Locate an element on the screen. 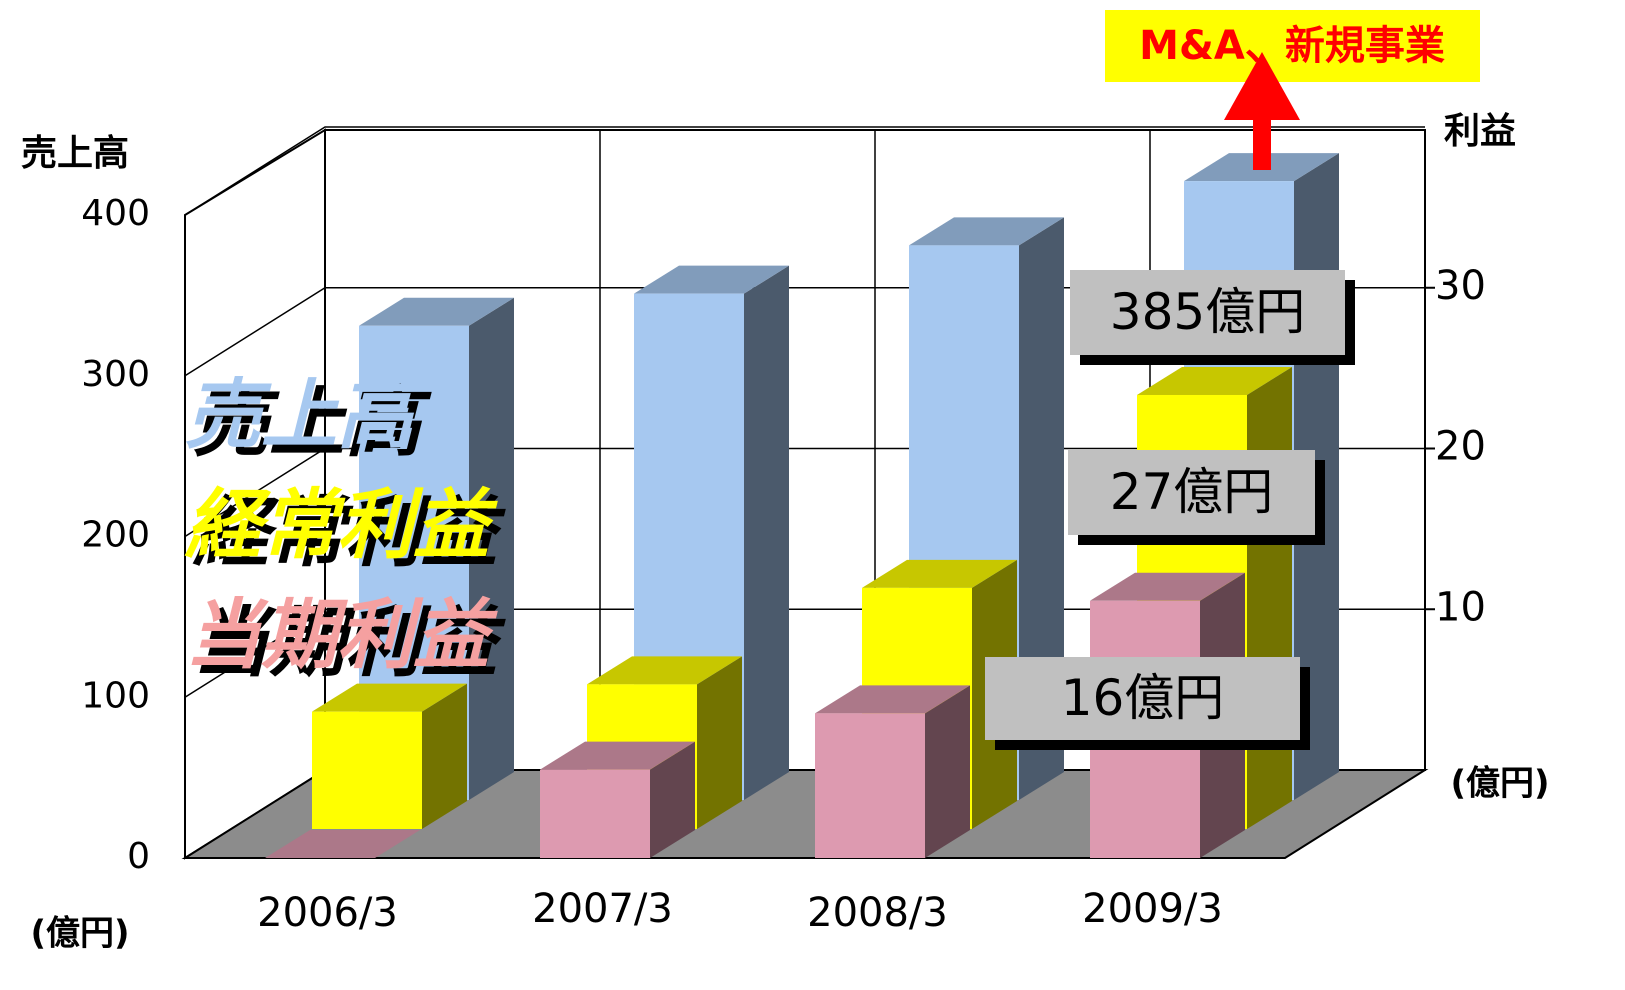 The height and width of the screenshot is (990, 1625). y2-unit: (億円) is located at coordinates (1499, 784).